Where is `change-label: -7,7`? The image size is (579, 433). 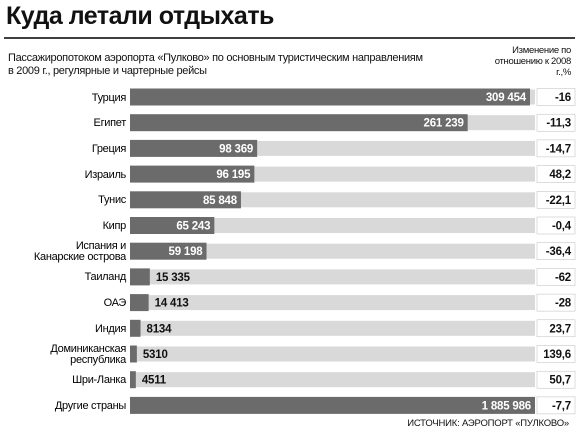 change-label: -7,7 is located at coordinates (561, 406).